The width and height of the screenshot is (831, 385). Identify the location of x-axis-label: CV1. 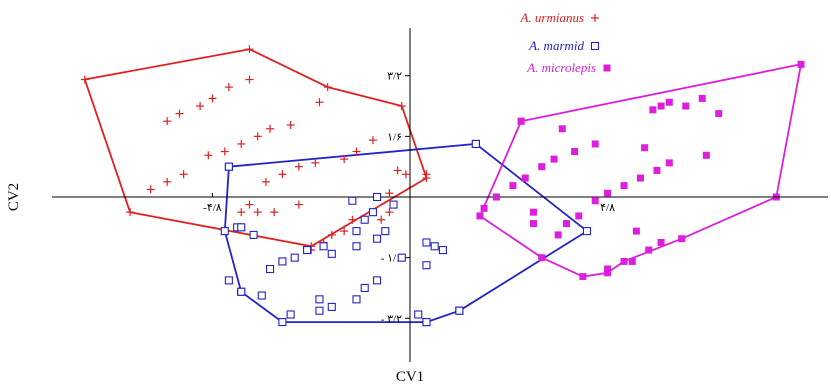
(410, 377).